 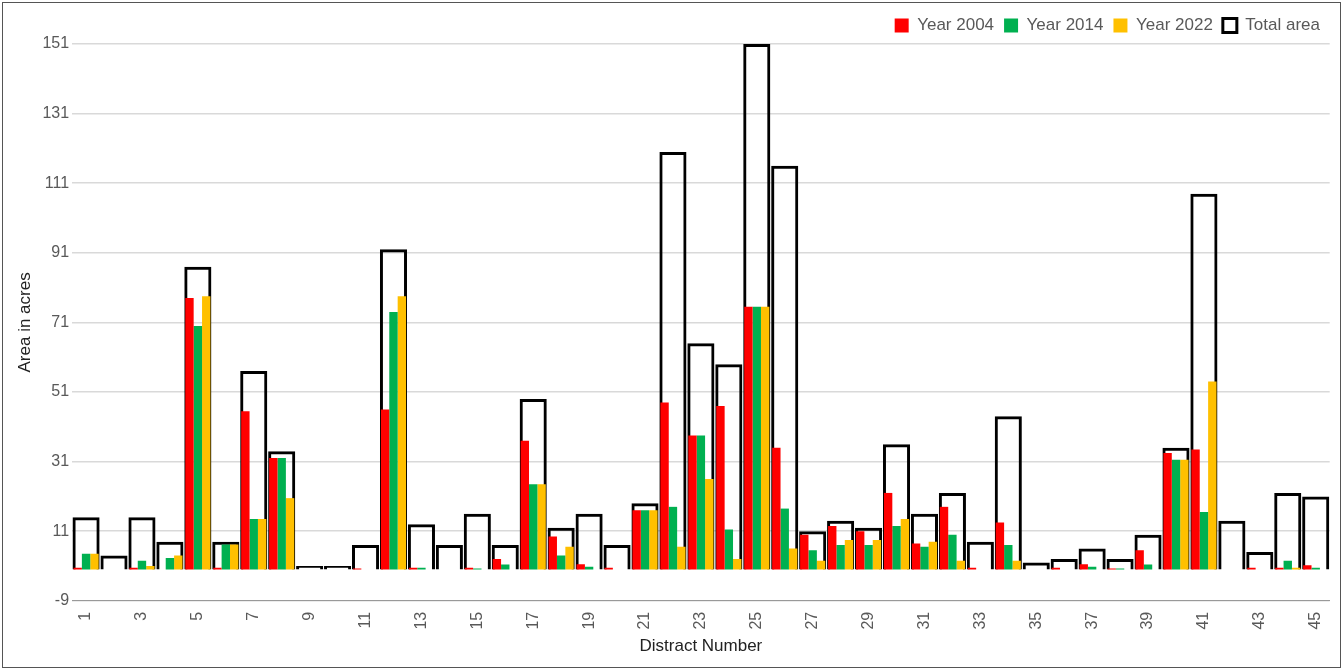 What do you see at coordinates (532, 620) in the screenshot?
I see `x-tick-label: 17` at bounding box center [532, 620].